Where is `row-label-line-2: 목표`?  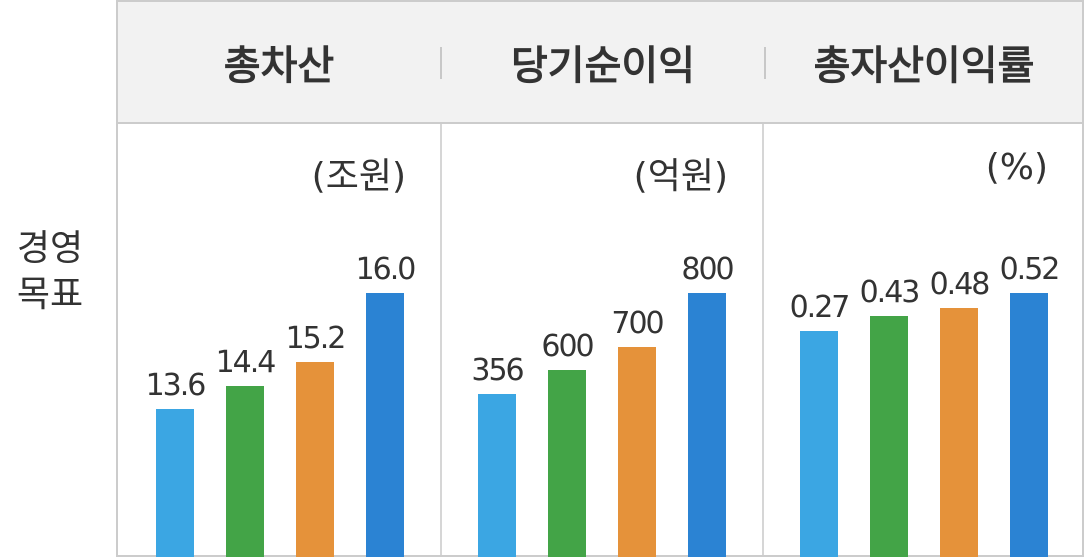
row-label-line-2: 목표 is located at coordinates (50, 294).